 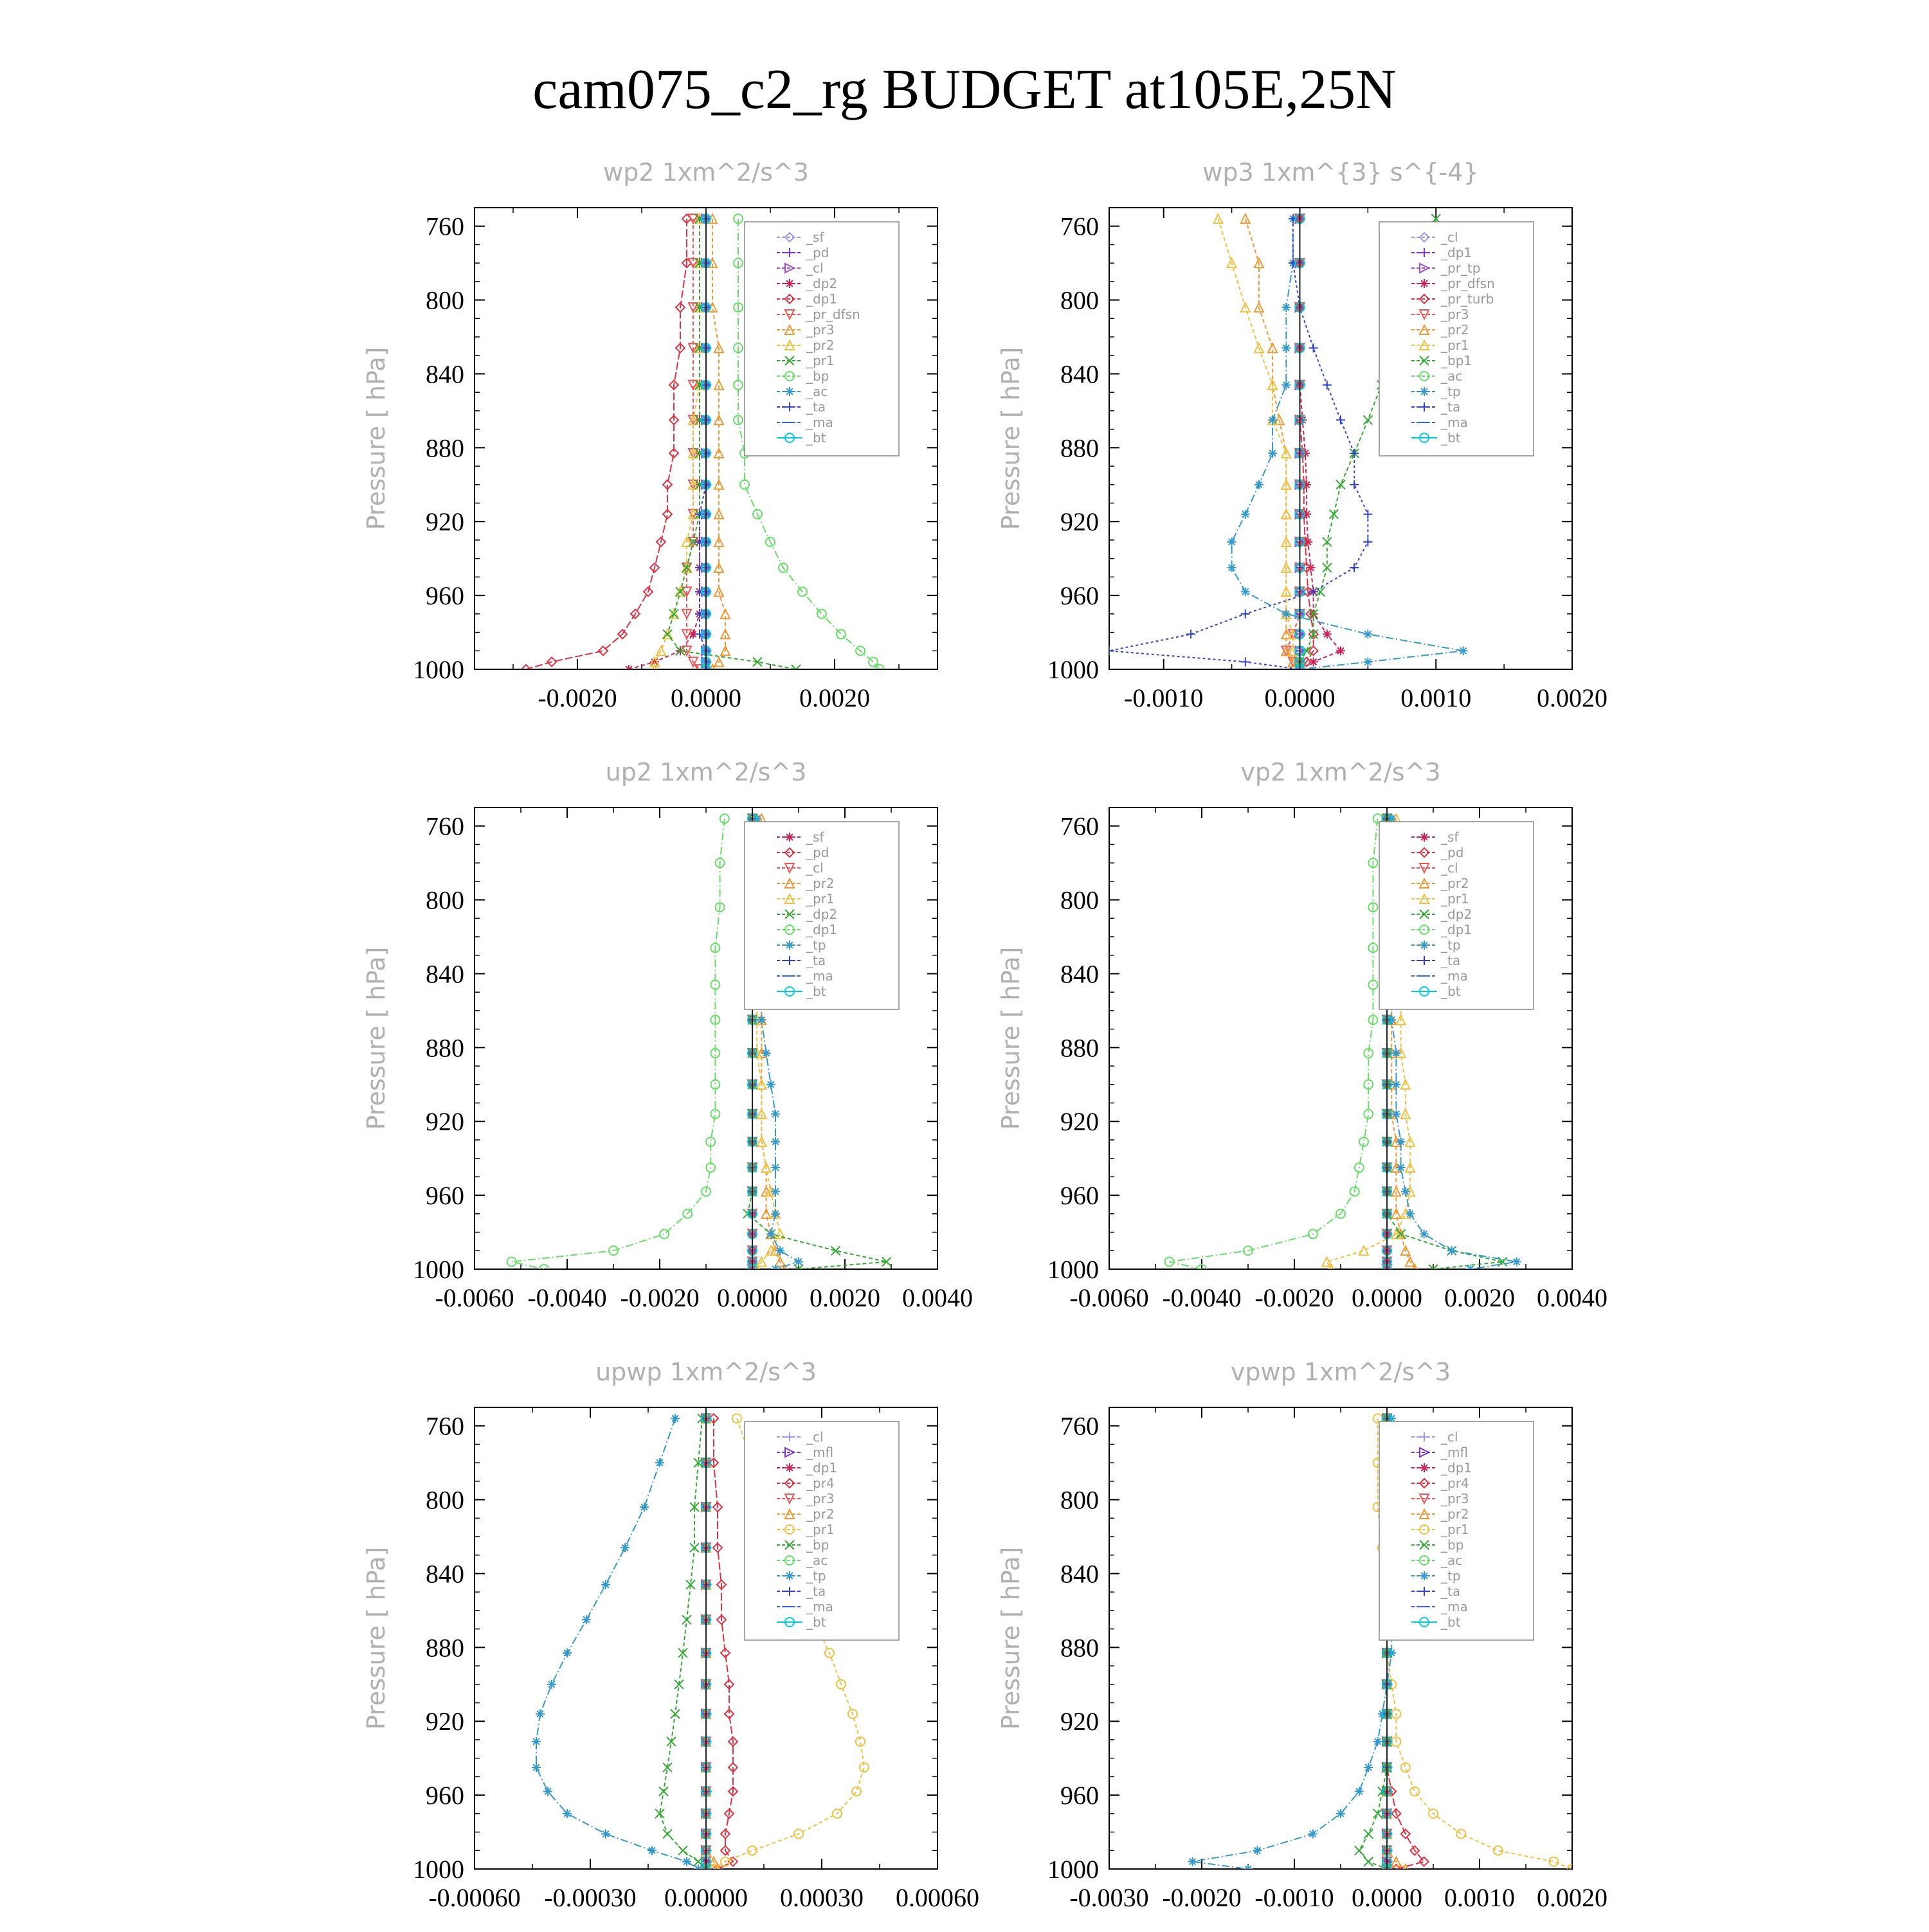 I want to click on legend-entry: _pr1, so click(x=1454, y=899).